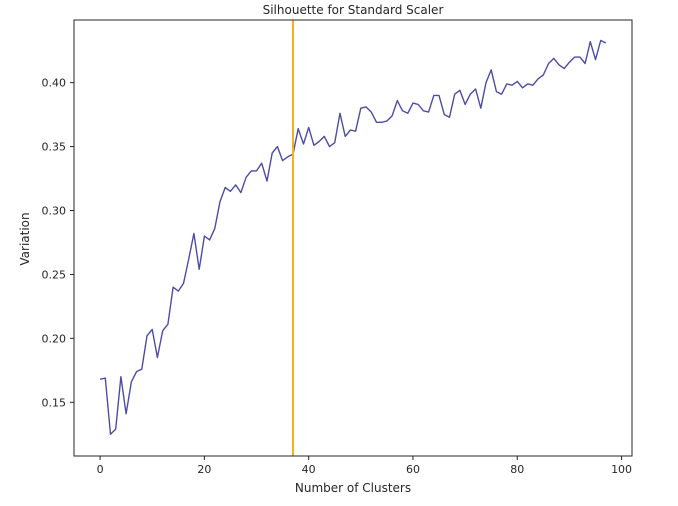  What do you see at coordinates (204, 469) in the screenshot?
I see `x-tick-label: 20` at bounding box center [204, 469].